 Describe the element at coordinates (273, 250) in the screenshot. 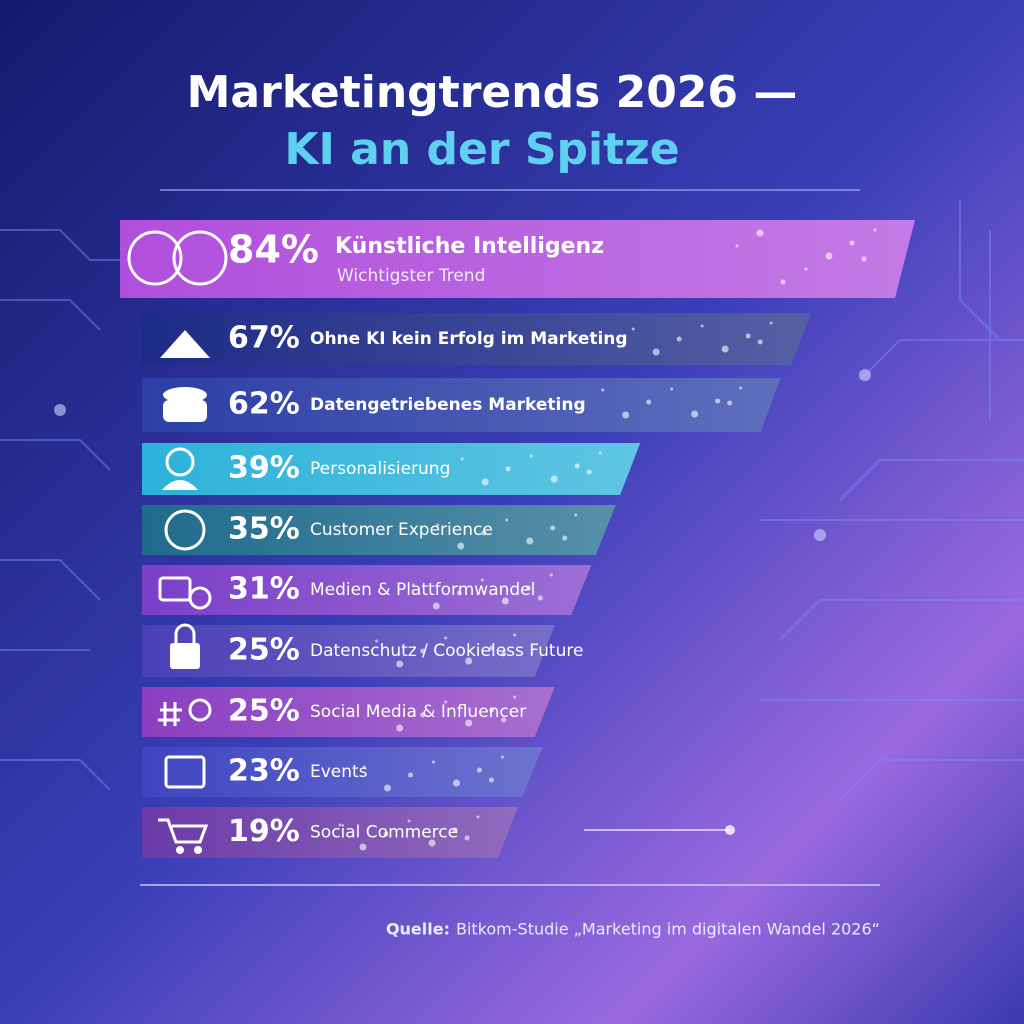

I see `value-label: 84%` at that location.